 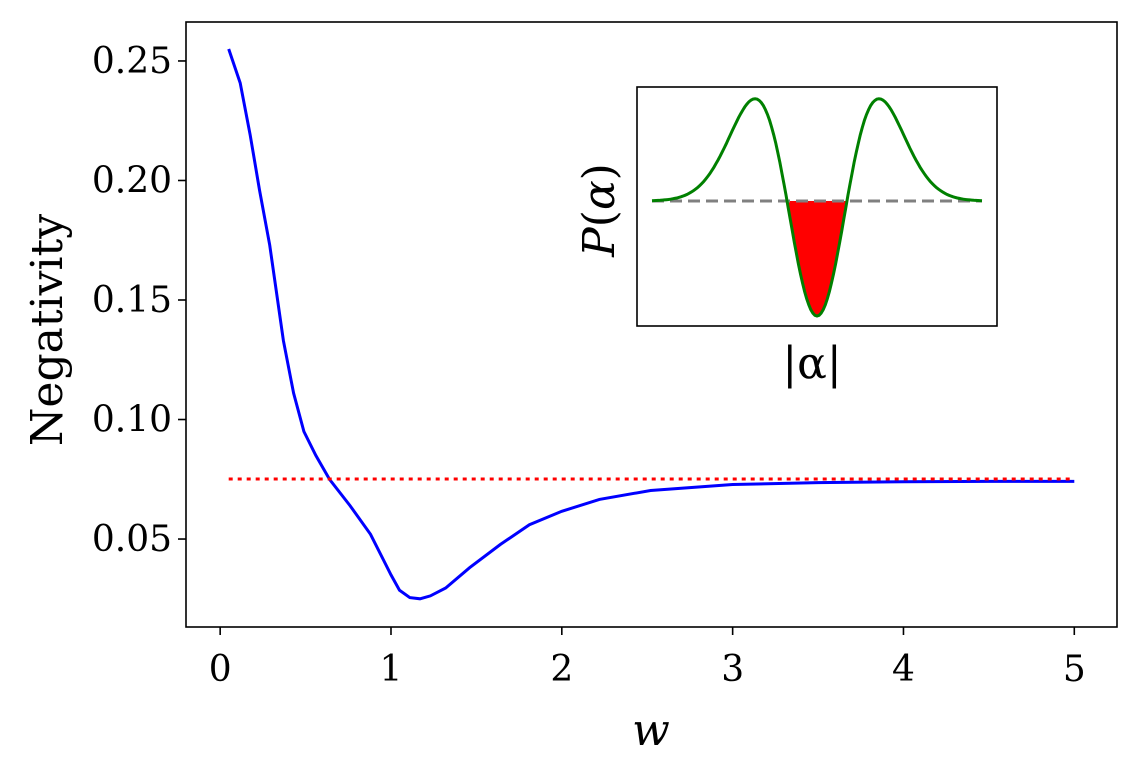 I want to click on x-axis-label: w, so click(x=651, y=730).